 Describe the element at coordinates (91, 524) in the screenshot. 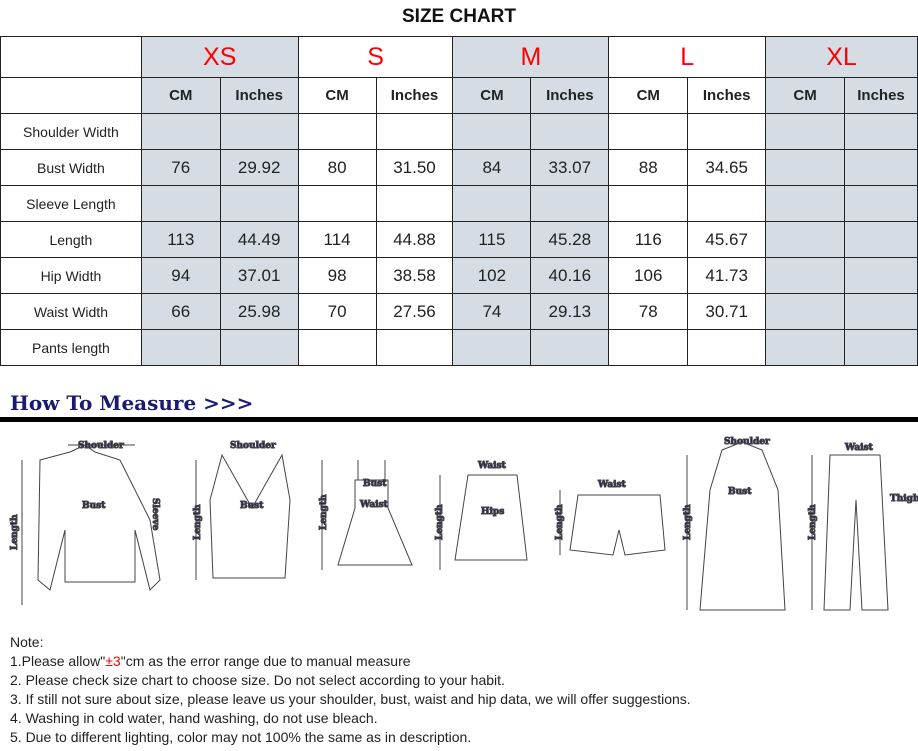

I see `blouse-illustration` at that location.